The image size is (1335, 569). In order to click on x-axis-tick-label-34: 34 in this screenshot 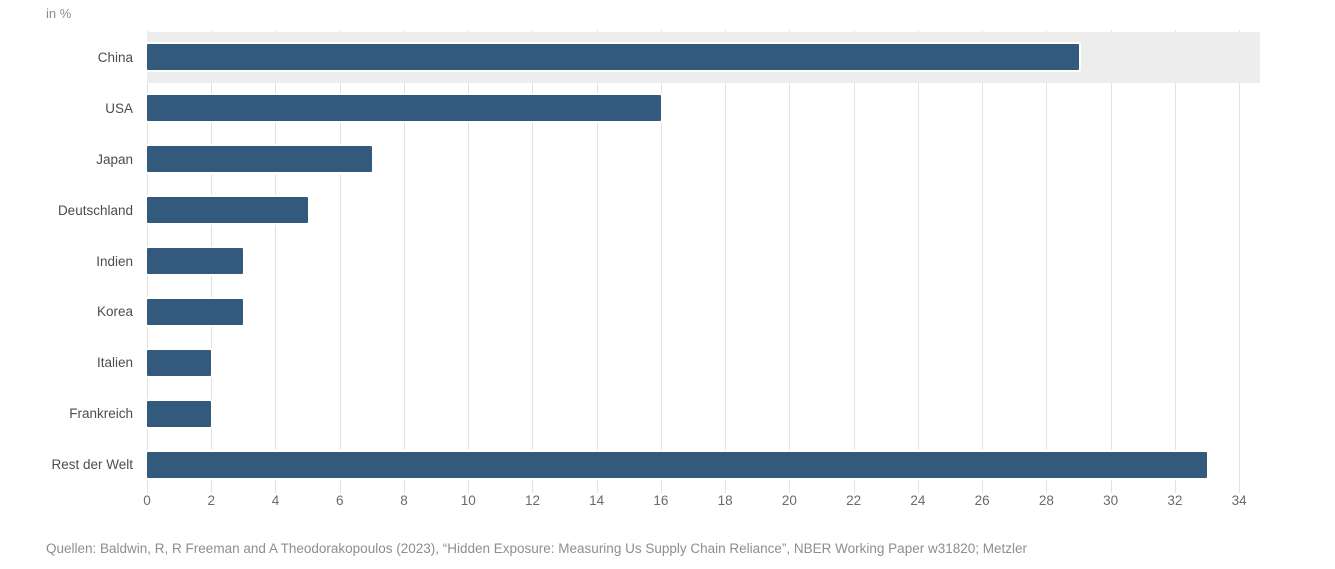, I will do `click(1239, 500)`.